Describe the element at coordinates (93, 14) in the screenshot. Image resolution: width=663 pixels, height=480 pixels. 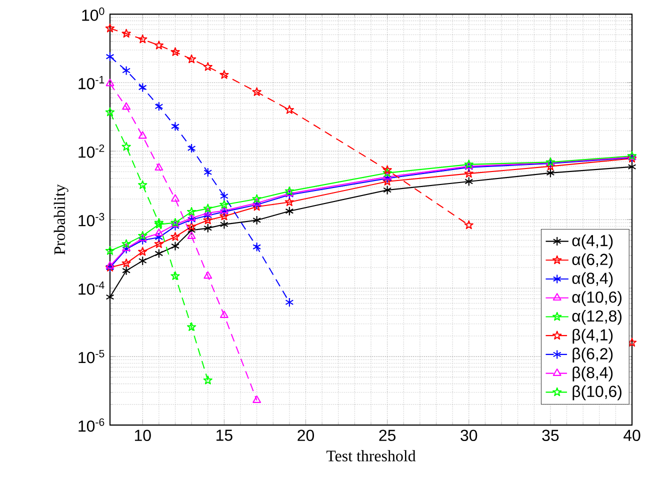
I see `y-tick-label: 10$^{0}$` at that location.